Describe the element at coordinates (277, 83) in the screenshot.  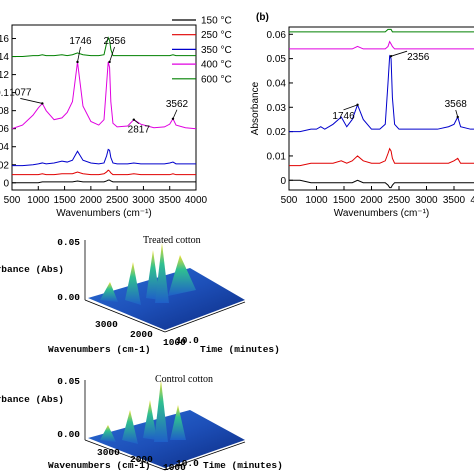
I see `y-tick-label: 0.04` at that location.